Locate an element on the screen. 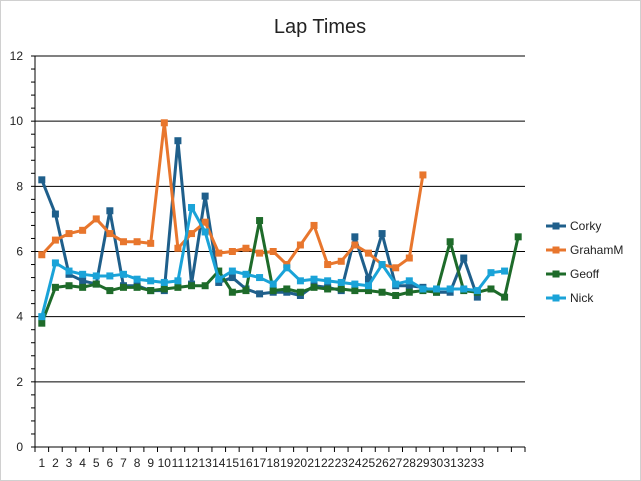  x-tick-label: 15 is located at coordinates (233, 463).